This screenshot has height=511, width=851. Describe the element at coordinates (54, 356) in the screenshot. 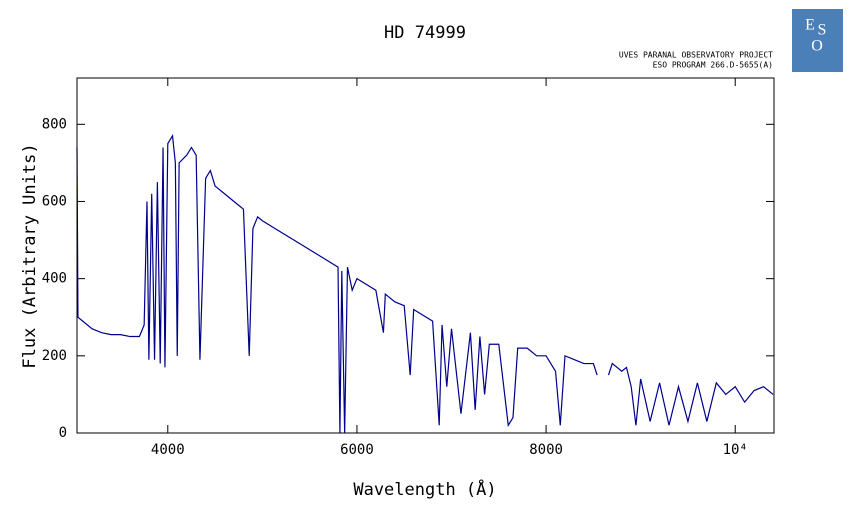

I see `y-tick-label: 200` at that location.